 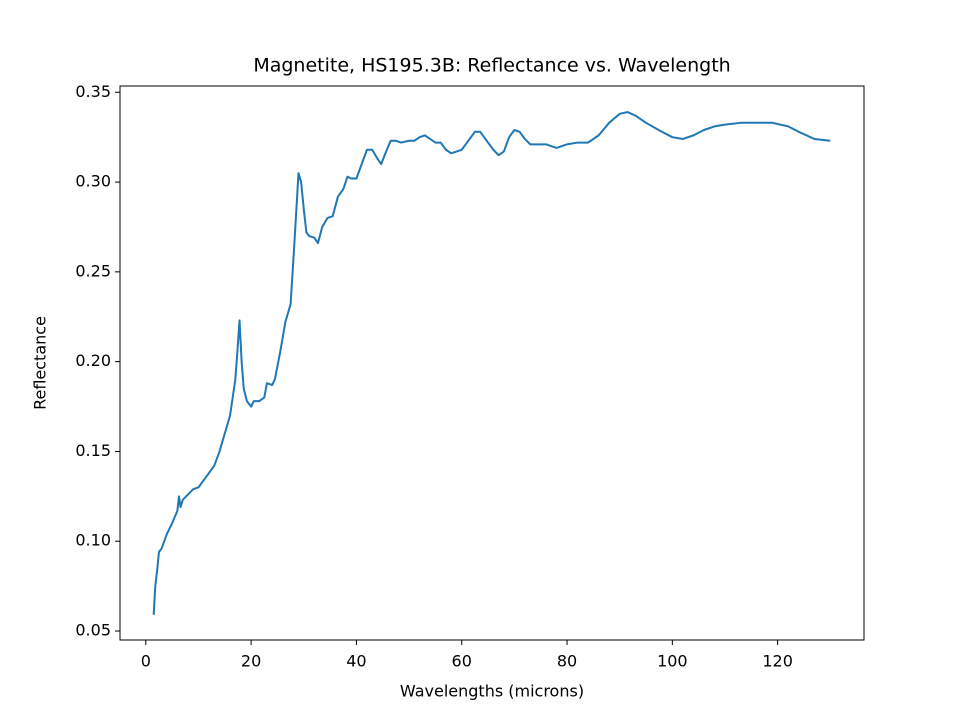 I want to click on x-tick-label: 120, so click(x=777, y=661).